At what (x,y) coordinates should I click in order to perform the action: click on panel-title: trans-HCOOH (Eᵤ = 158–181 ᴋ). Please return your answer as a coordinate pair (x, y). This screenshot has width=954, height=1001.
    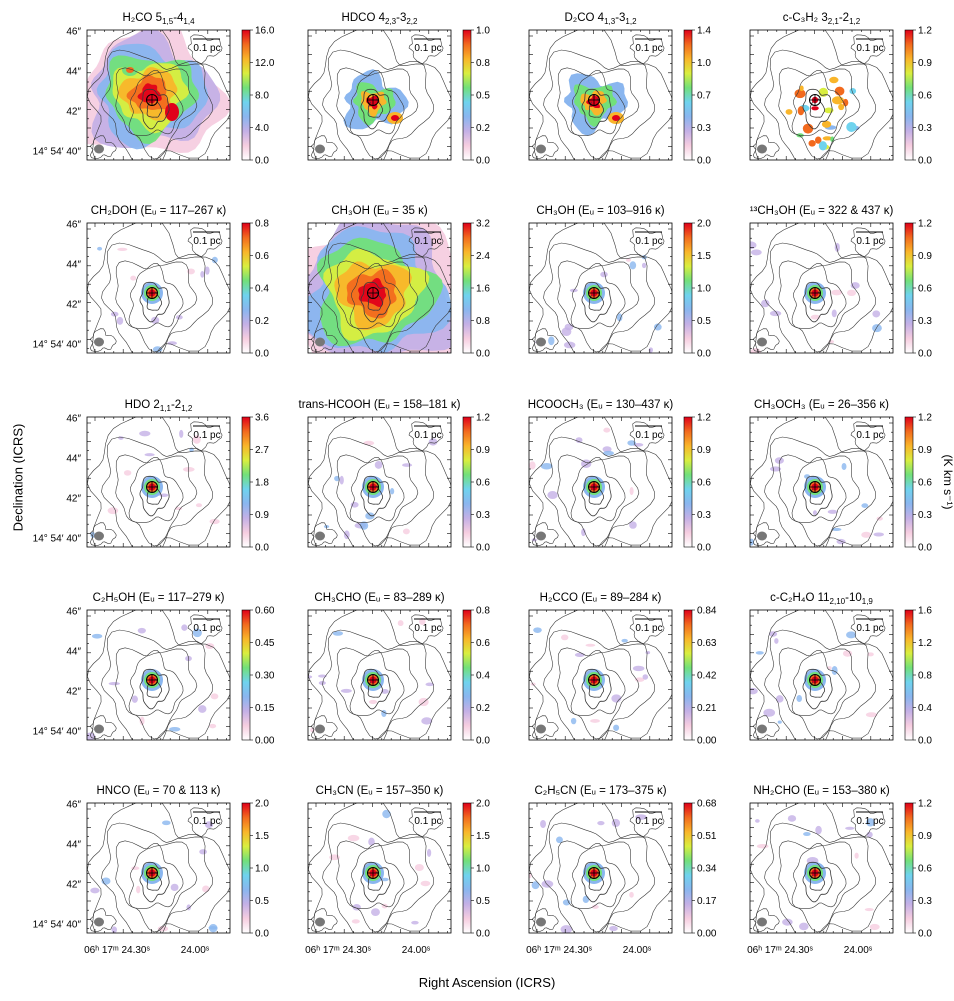
    Looking at the image, I should click on (380, 405).